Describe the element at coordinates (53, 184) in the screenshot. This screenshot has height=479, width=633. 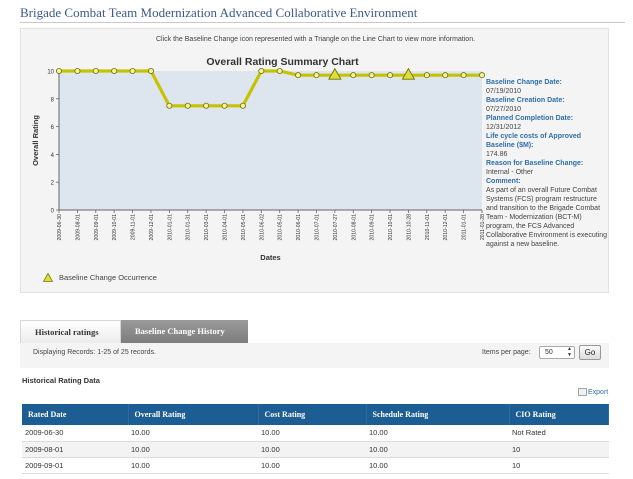
I see `y-tick-label: 2` at that location.